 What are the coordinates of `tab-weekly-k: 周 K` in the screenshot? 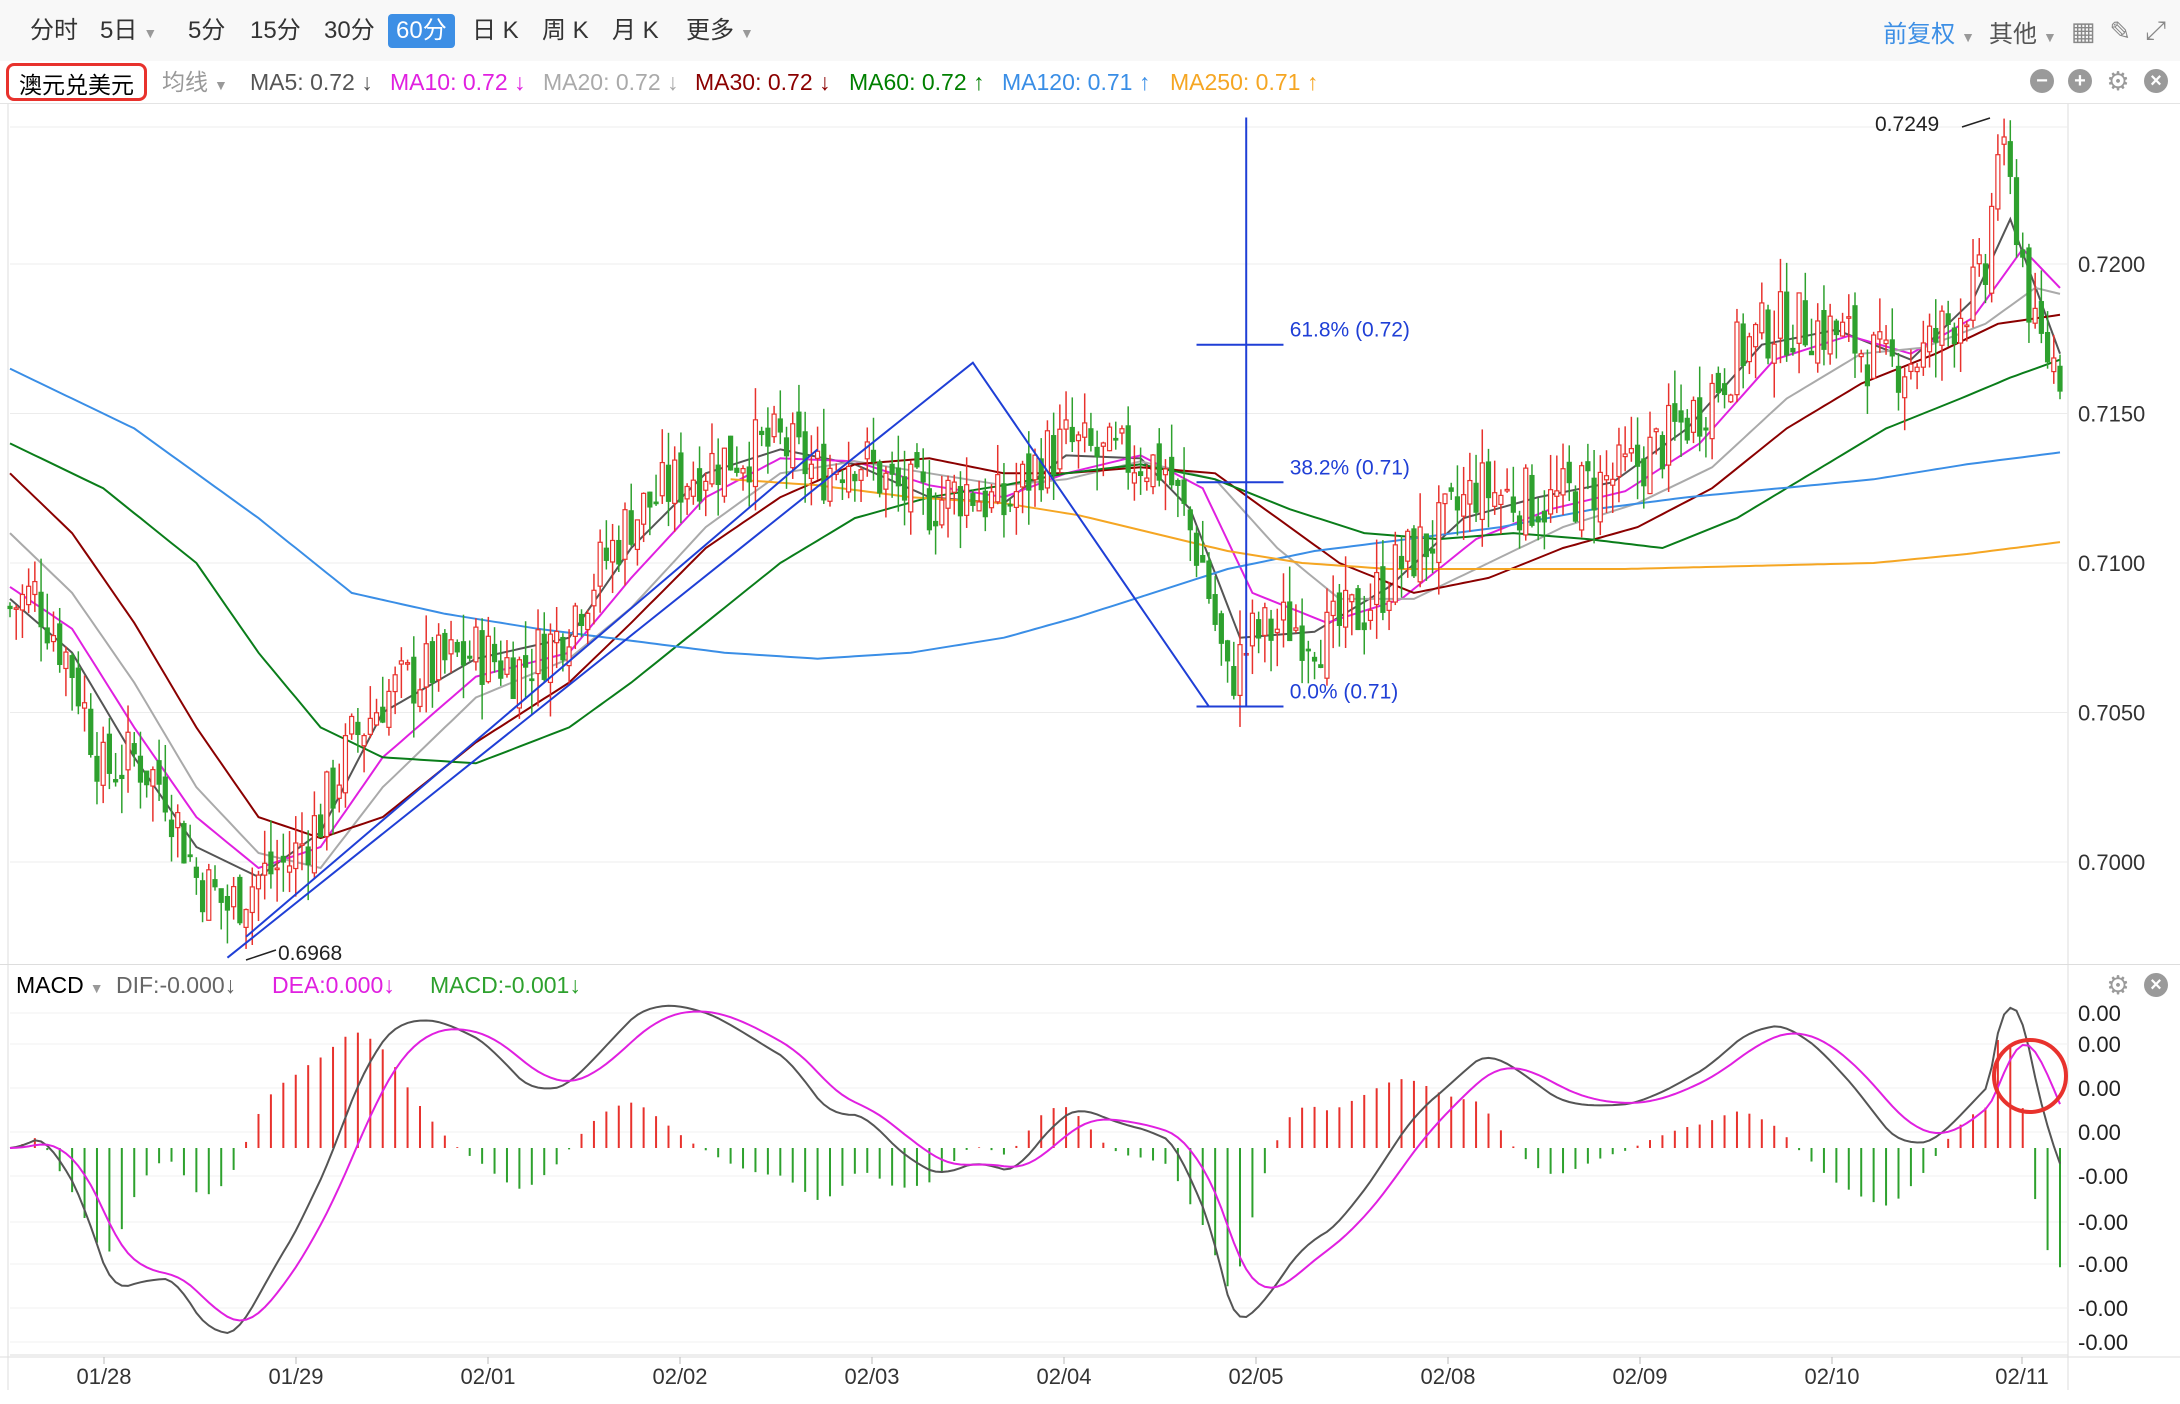 It's located at (565, 30).